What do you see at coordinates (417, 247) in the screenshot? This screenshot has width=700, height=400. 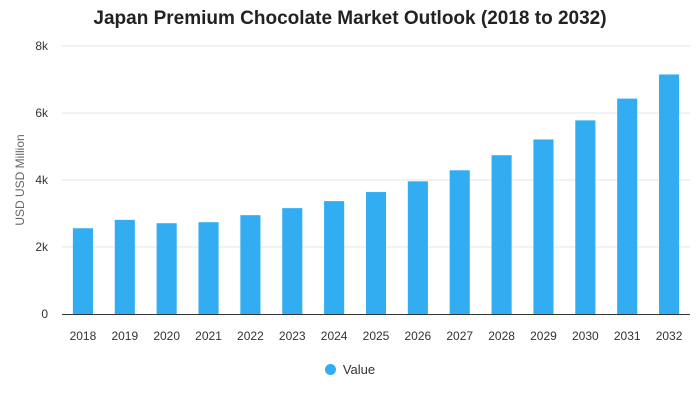 I see `bar-2026` at bounding box center [417, 247].